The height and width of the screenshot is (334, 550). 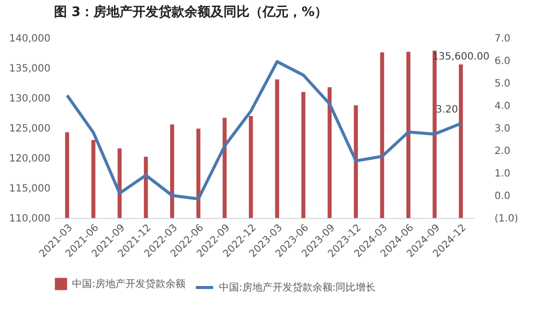 What do you see at coordinates (502, 84) in the screenshot?
I see `y2-tick-label: 5.0` at bounding box center [502, 84].